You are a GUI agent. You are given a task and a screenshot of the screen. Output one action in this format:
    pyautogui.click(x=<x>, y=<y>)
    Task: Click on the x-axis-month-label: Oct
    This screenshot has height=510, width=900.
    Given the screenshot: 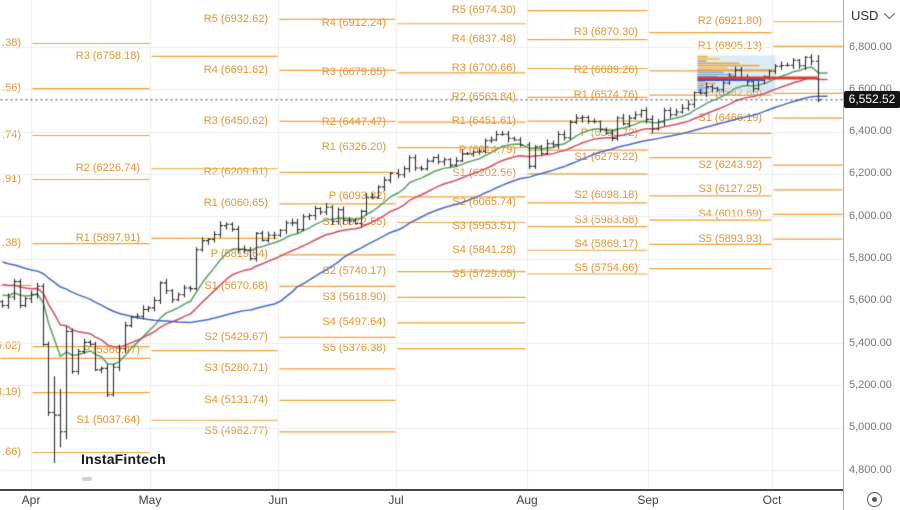 What is the action you would take?
    pyautogui.click(x=772, y=500)
    